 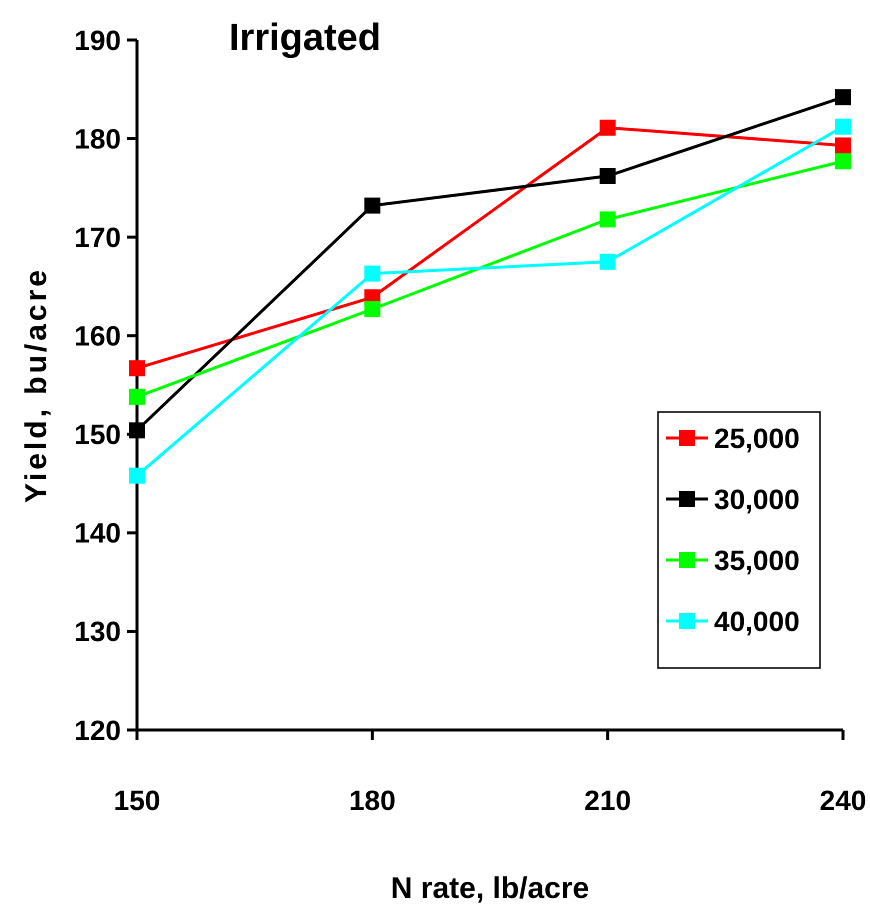 I want to click on y-tick-label: 170, so click(x=97, y=237).